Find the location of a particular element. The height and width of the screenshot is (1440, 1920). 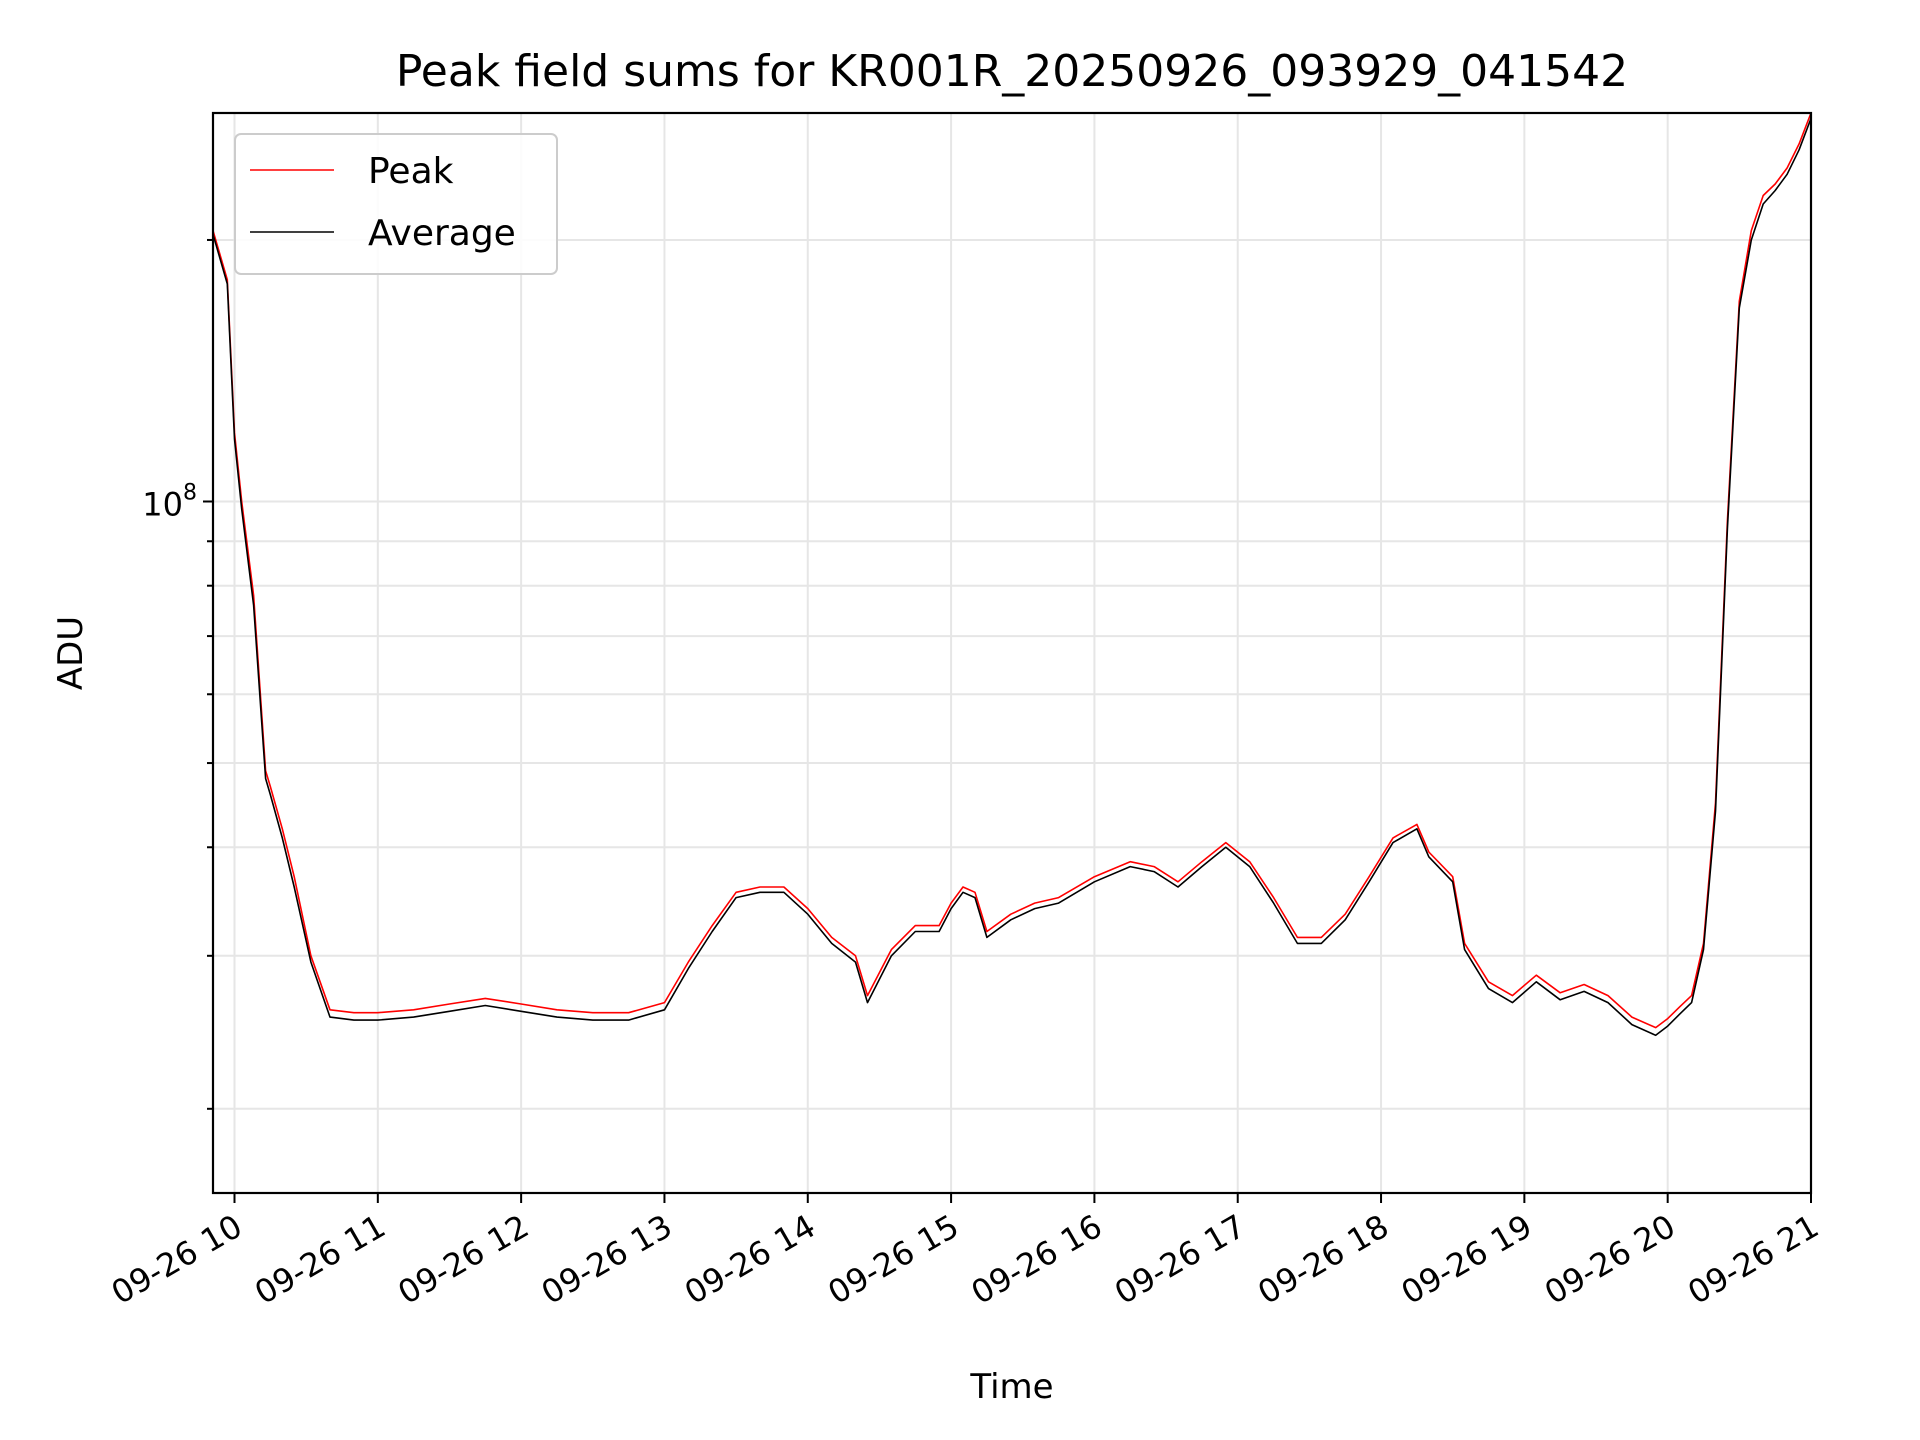

legend-label-peak: Peak is located at coordinates (411, 171).